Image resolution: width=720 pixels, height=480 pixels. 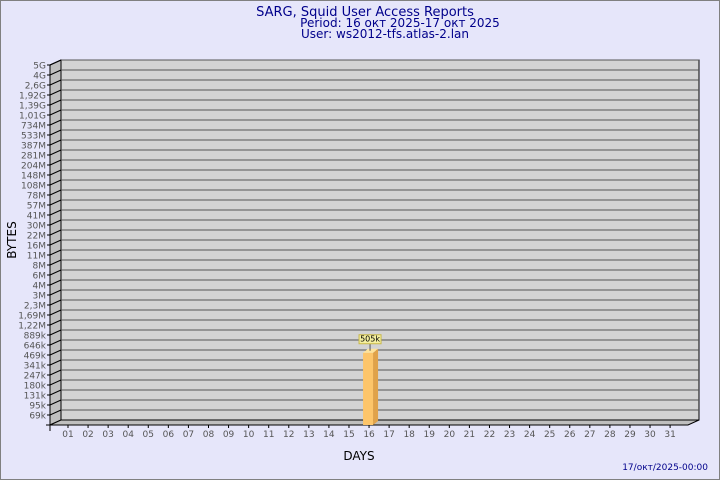 I want to click on y-tick-label: 2,6G, so click(x=35, y=87).